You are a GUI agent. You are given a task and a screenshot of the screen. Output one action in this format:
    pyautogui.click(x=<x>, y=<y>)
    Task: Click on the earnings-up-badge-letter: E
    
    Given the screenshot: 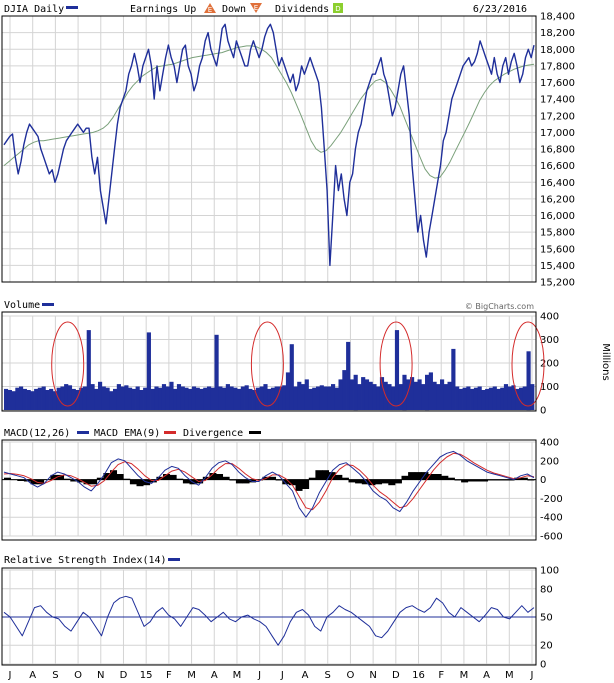 What is the action you would take?
    pyautogui.click(x=210, y=10)
    